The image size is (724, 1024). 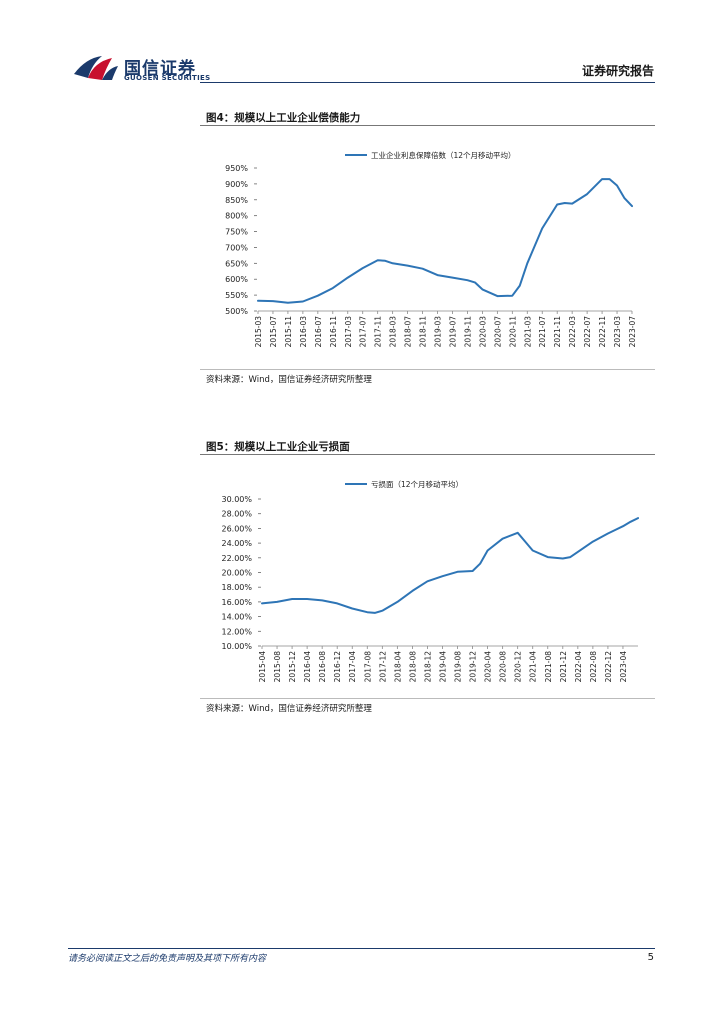 What do you see at coordinates (650, 957) in the screenshot?
I see `page-number: 5` at bounding box center [650, 957].